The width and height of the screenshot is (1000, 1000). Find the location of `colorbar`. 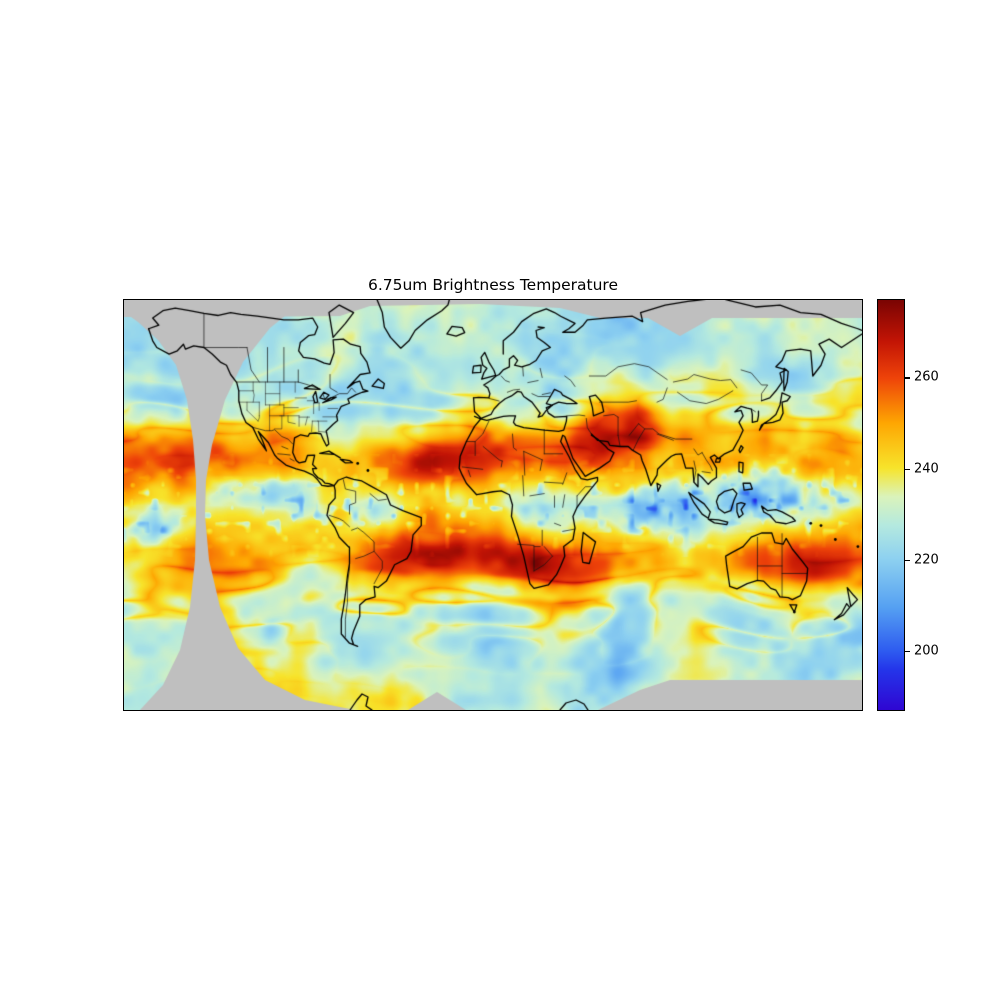

colorbar is located at coordinates (891, 505).